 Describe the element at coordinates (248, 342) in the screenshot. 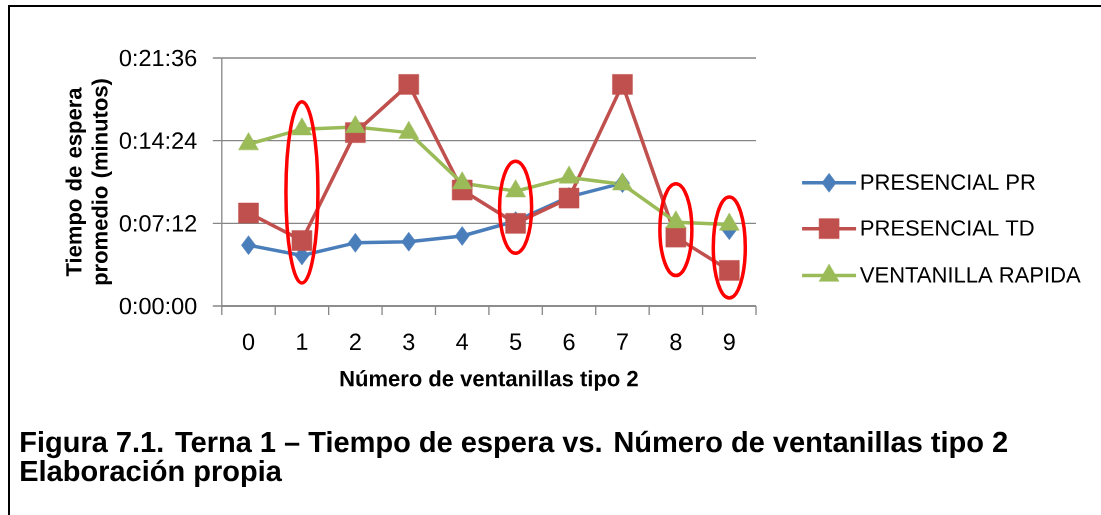

I see `x-tick-label: 0` at that location.